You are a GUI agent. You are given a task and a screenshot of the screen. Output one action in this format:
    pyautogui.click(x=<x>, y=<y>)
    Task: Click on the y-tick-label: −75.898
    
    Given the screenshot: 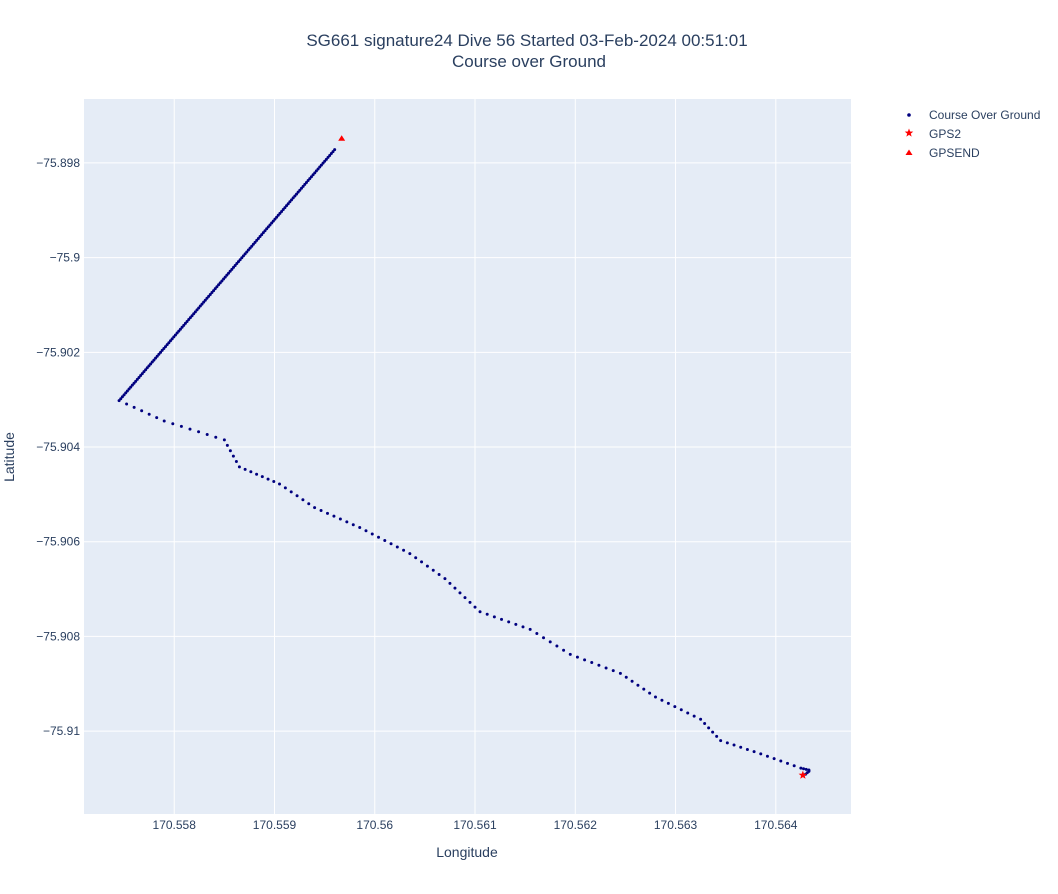 What is the action you would take?
    pyautogui.click(x=58, y=163)
    